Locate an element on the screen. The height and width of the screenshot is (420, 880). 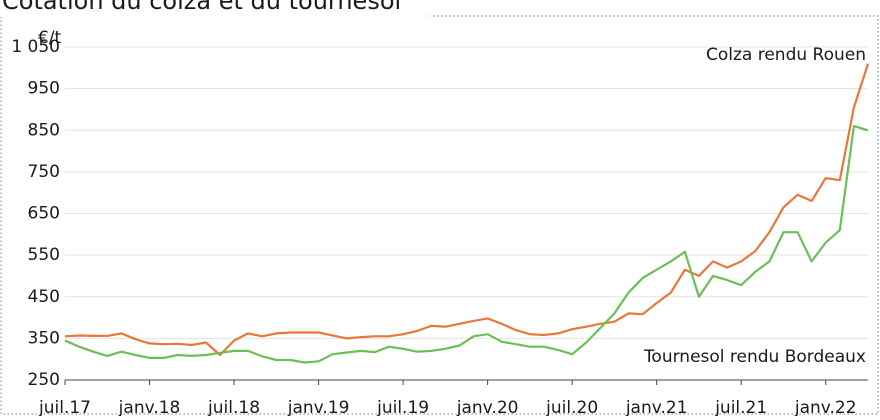
series-label: Tournesol rendu Bordeaux is located at coordinates (754, 357).